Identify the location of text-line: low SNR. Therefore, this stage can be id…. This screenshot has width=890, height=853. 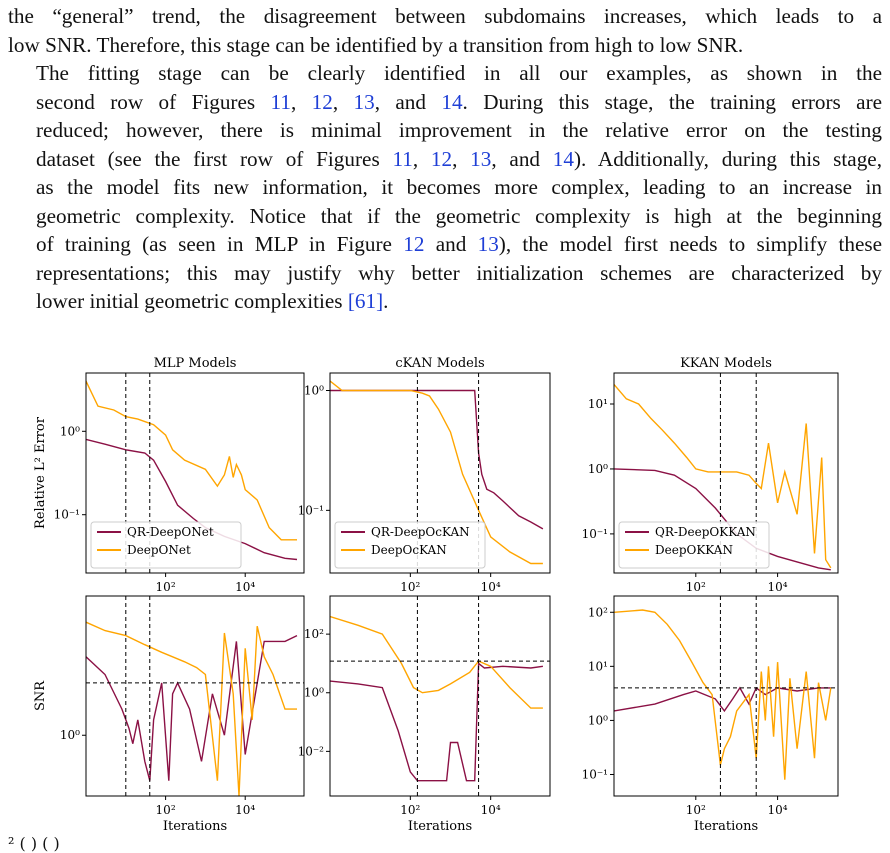
(376, 44).